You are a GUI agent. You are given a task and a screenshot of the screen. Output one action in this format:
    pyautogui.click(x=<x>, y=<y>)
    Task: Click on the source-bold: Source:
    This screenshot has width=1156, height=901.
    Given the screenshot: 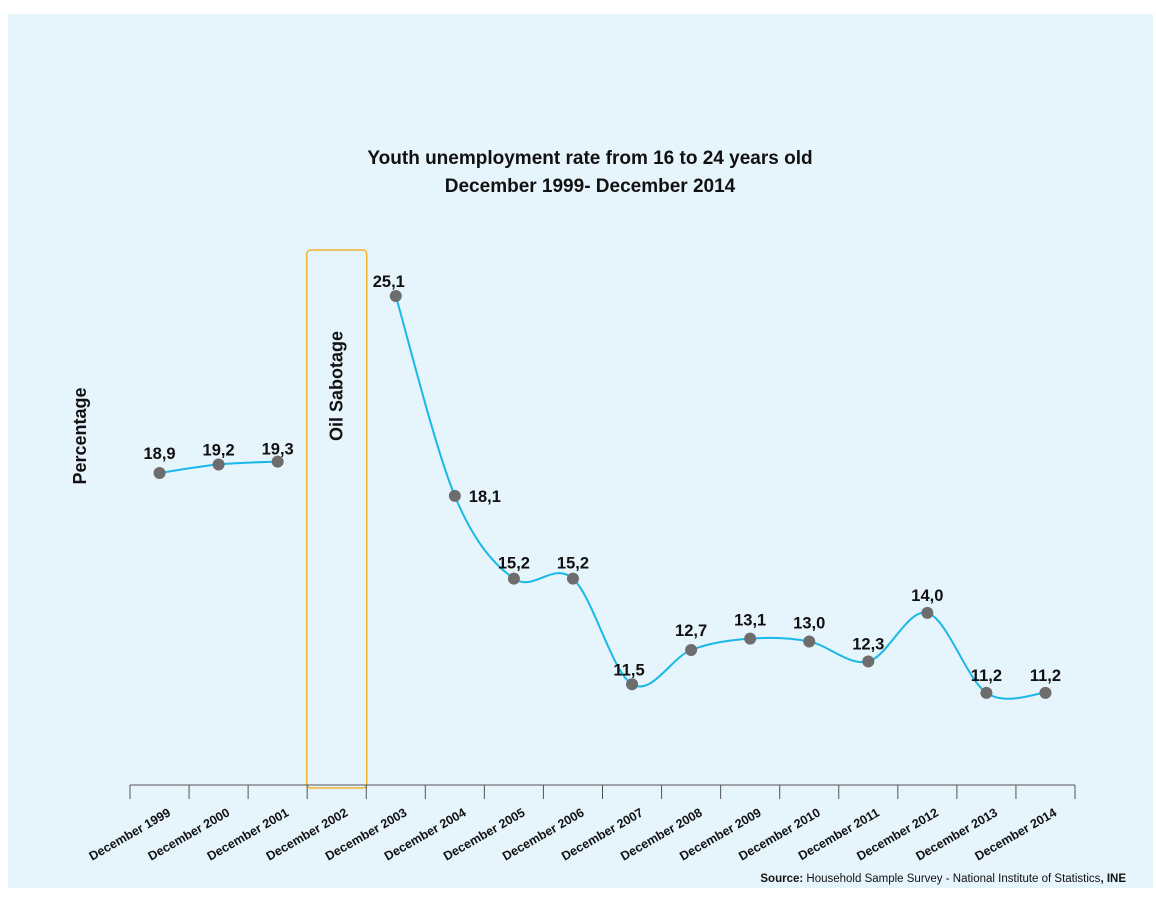 What is the action you would take?
    pyautogui.click(x=781, y=879)
    